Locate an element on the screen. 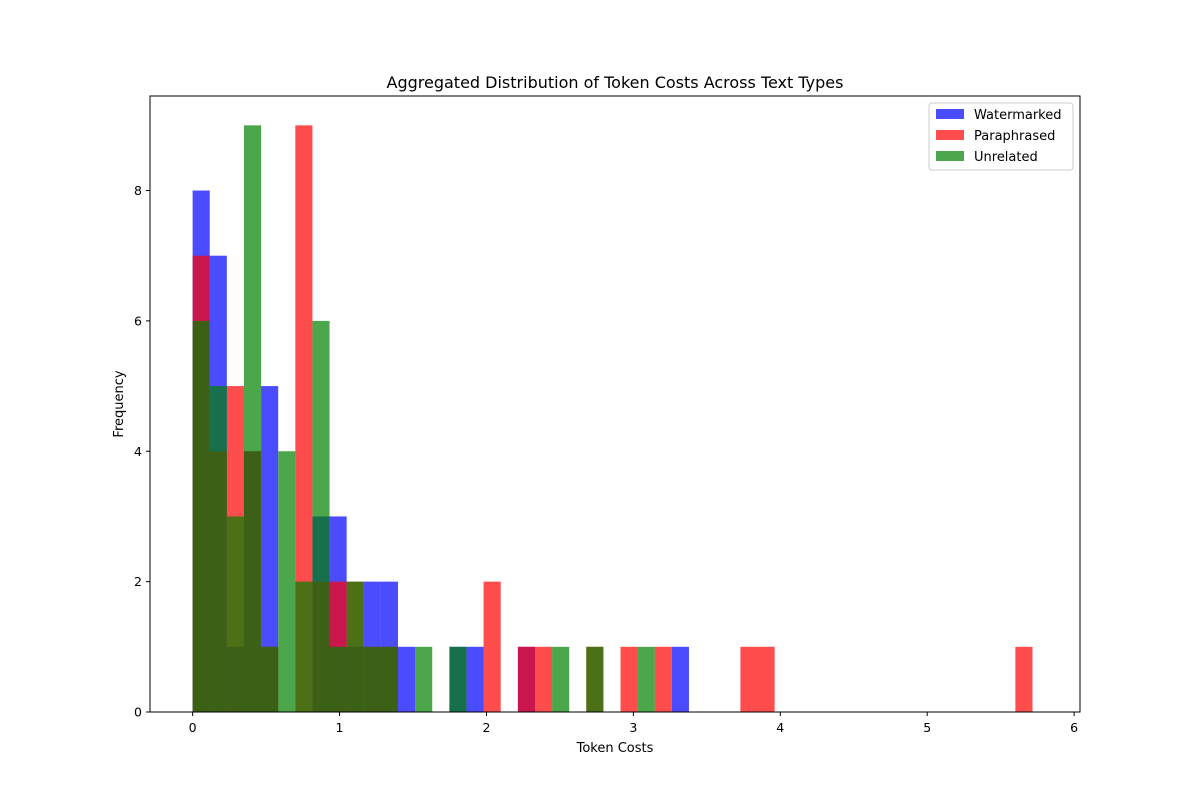  y-tick-label: 0 is located at coordinates (138, 712).